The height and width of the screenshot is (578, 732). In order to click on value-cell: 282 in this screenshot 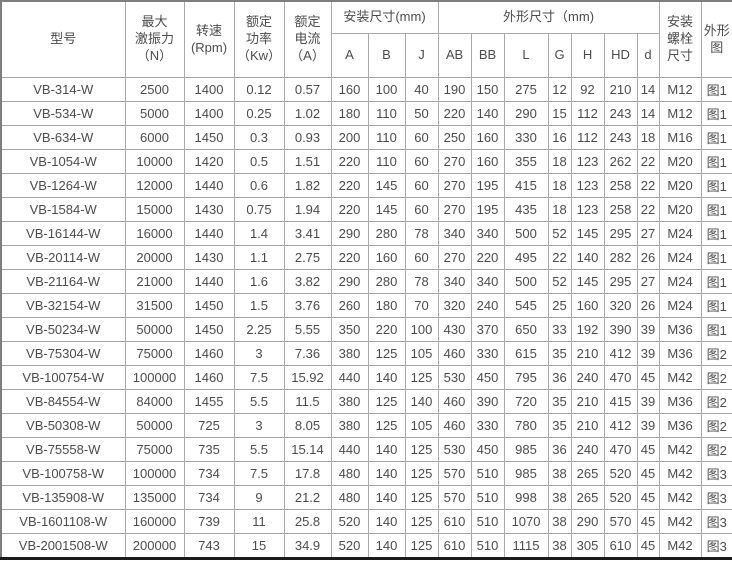, I will do `click(620, 257)`.